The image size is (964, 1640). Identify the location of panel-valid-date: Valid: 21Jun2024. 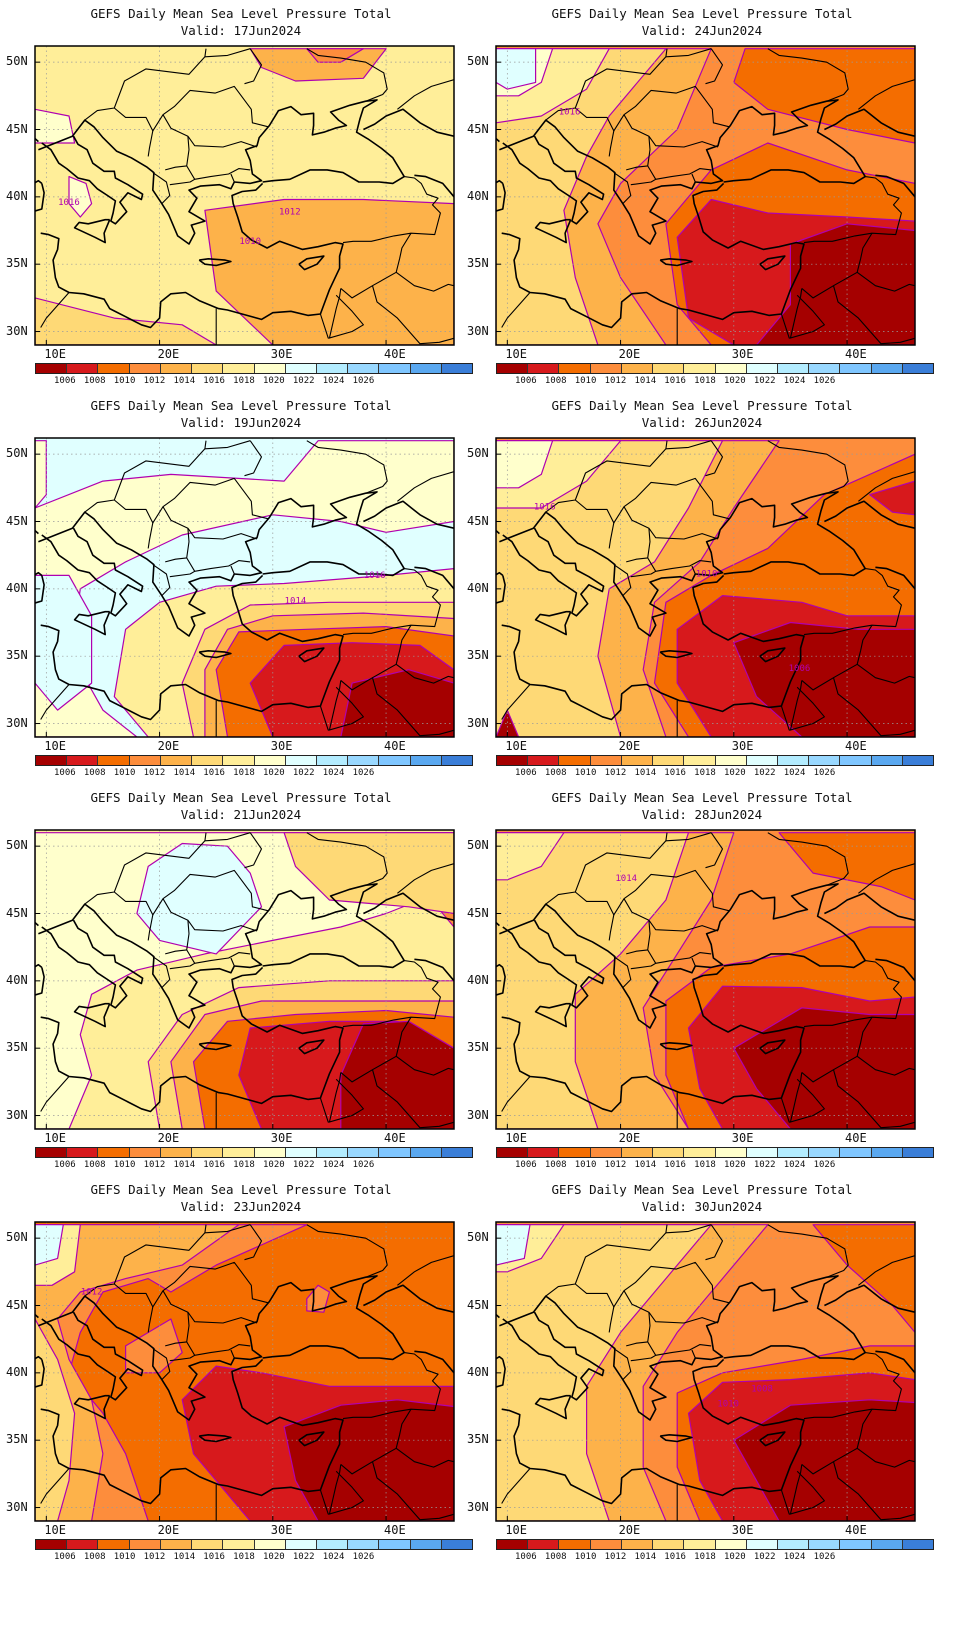
(241, 814).